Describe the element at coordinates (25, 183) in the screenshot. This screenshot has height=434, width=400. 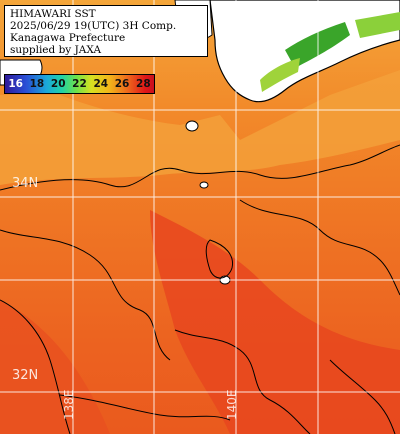
I see `lat-label-34n: 34N` at that location.